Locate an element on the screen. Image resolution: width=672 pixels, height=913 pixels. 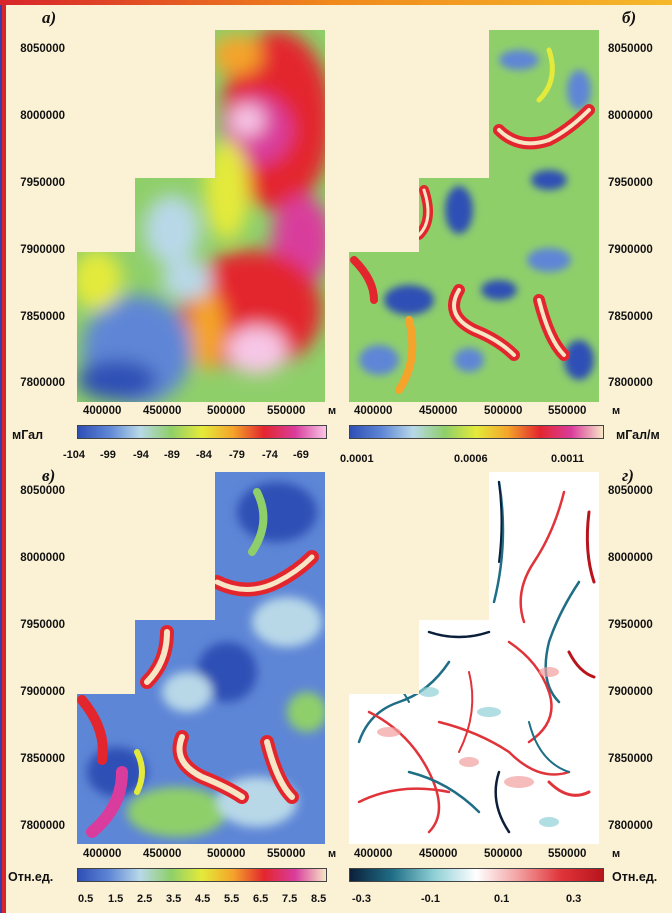
panel-a-cb-tick: -104 is located at coordinates (74, 455).